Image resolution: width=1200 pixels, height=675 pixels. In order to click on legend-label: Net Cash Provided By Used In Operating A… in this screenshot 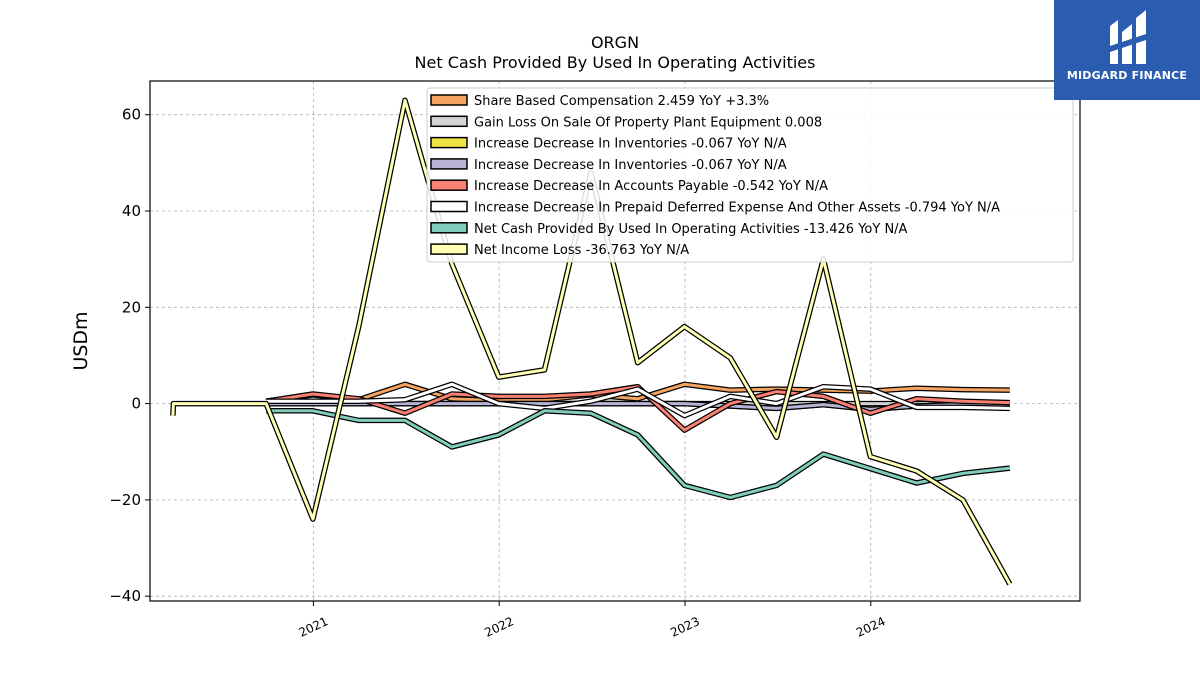, I will do `click(691, 229)`.